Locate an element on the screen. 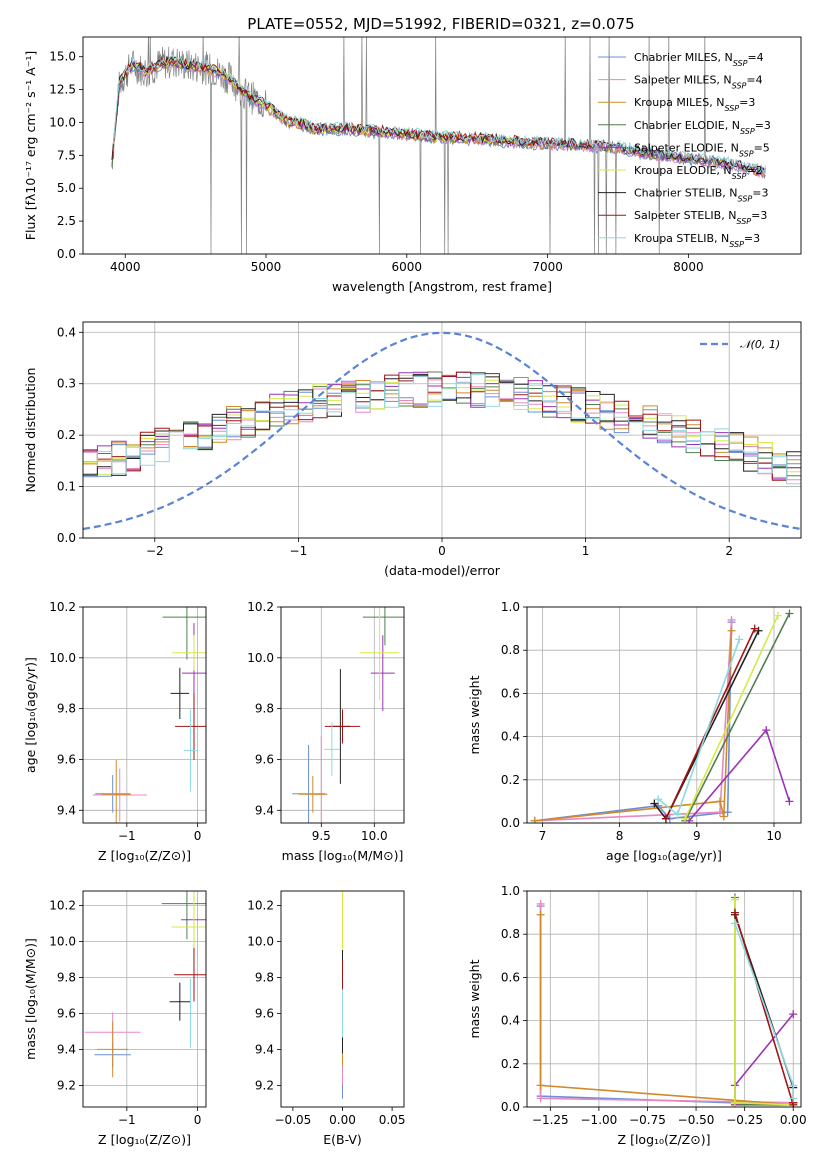 The image size is (819, 1170). plot-area-age-vs-mass is located at coordinates (348, 715).